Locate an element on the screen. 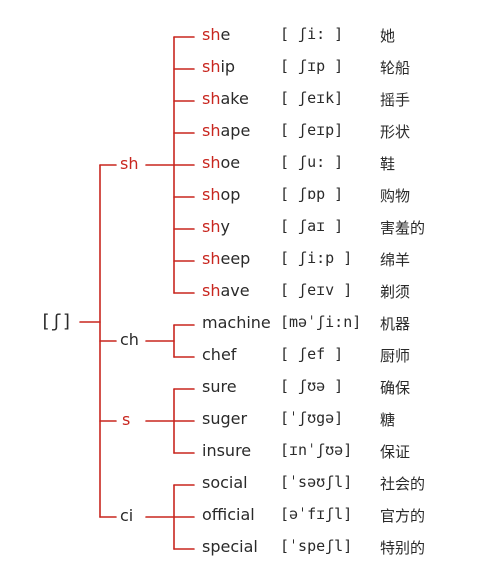 This screenshot has width=481, height=579. word-row: shake [ ʃeɪk] 摇手 is located at coordinates (240, 102).